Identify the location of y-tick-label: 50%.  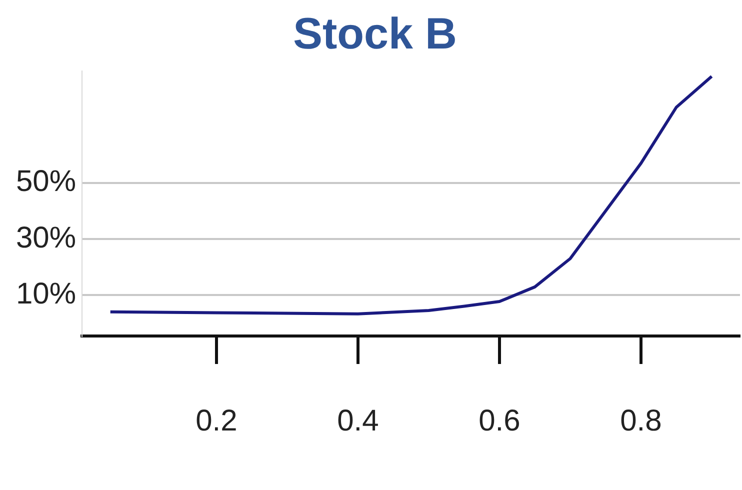
(46, 181).